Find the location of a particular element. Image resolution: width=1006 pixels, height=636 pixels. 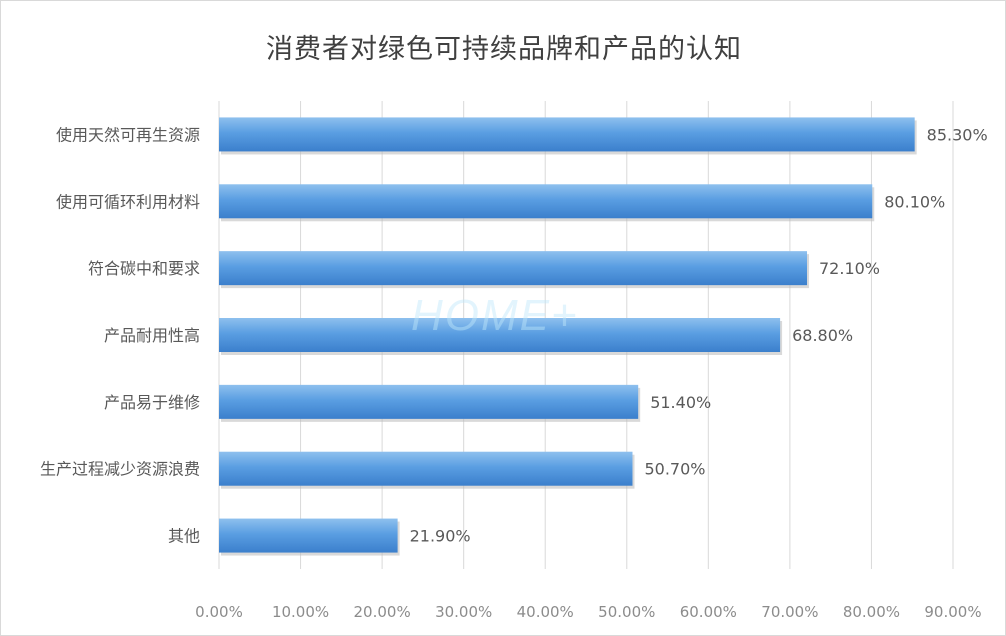

x-tick-label: 70.00% is located at coordinates (789, 612).